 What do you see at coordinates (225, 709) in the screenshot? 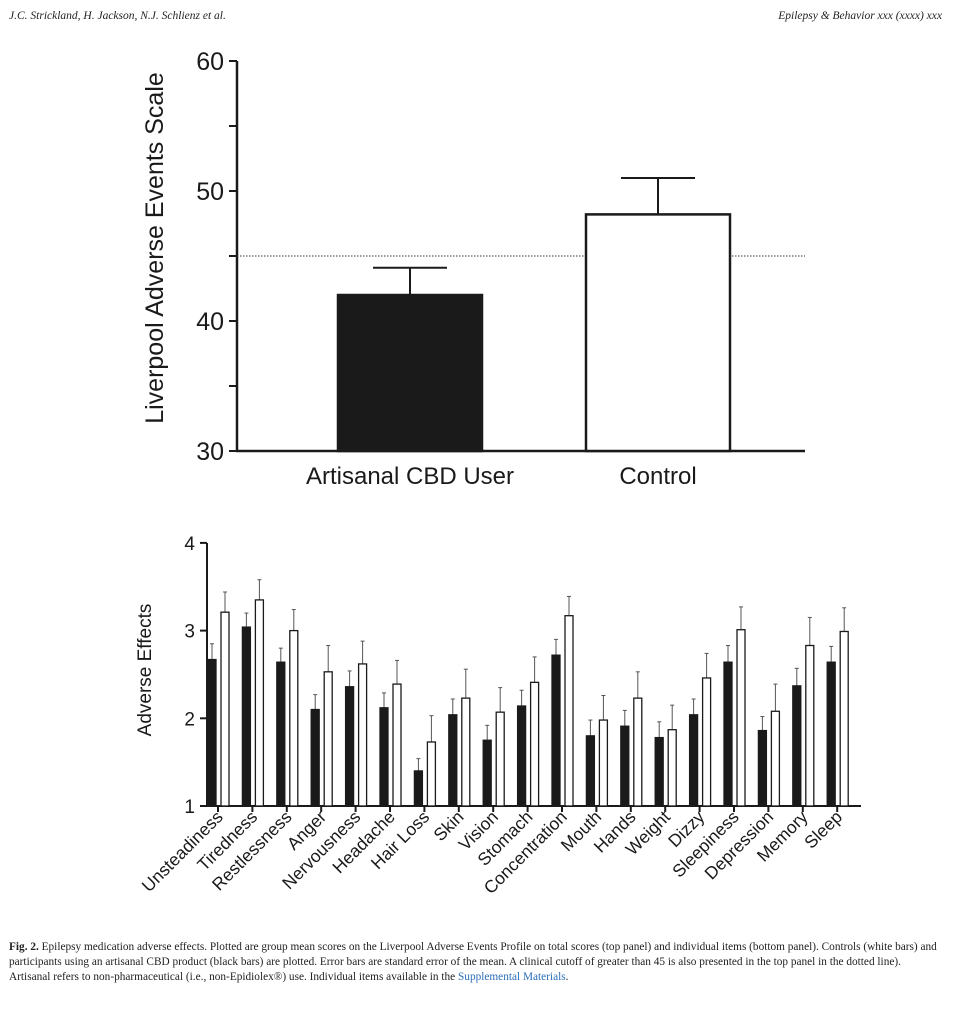
I see `control-bar-unsteadiness` at bounding box center [225, 709].